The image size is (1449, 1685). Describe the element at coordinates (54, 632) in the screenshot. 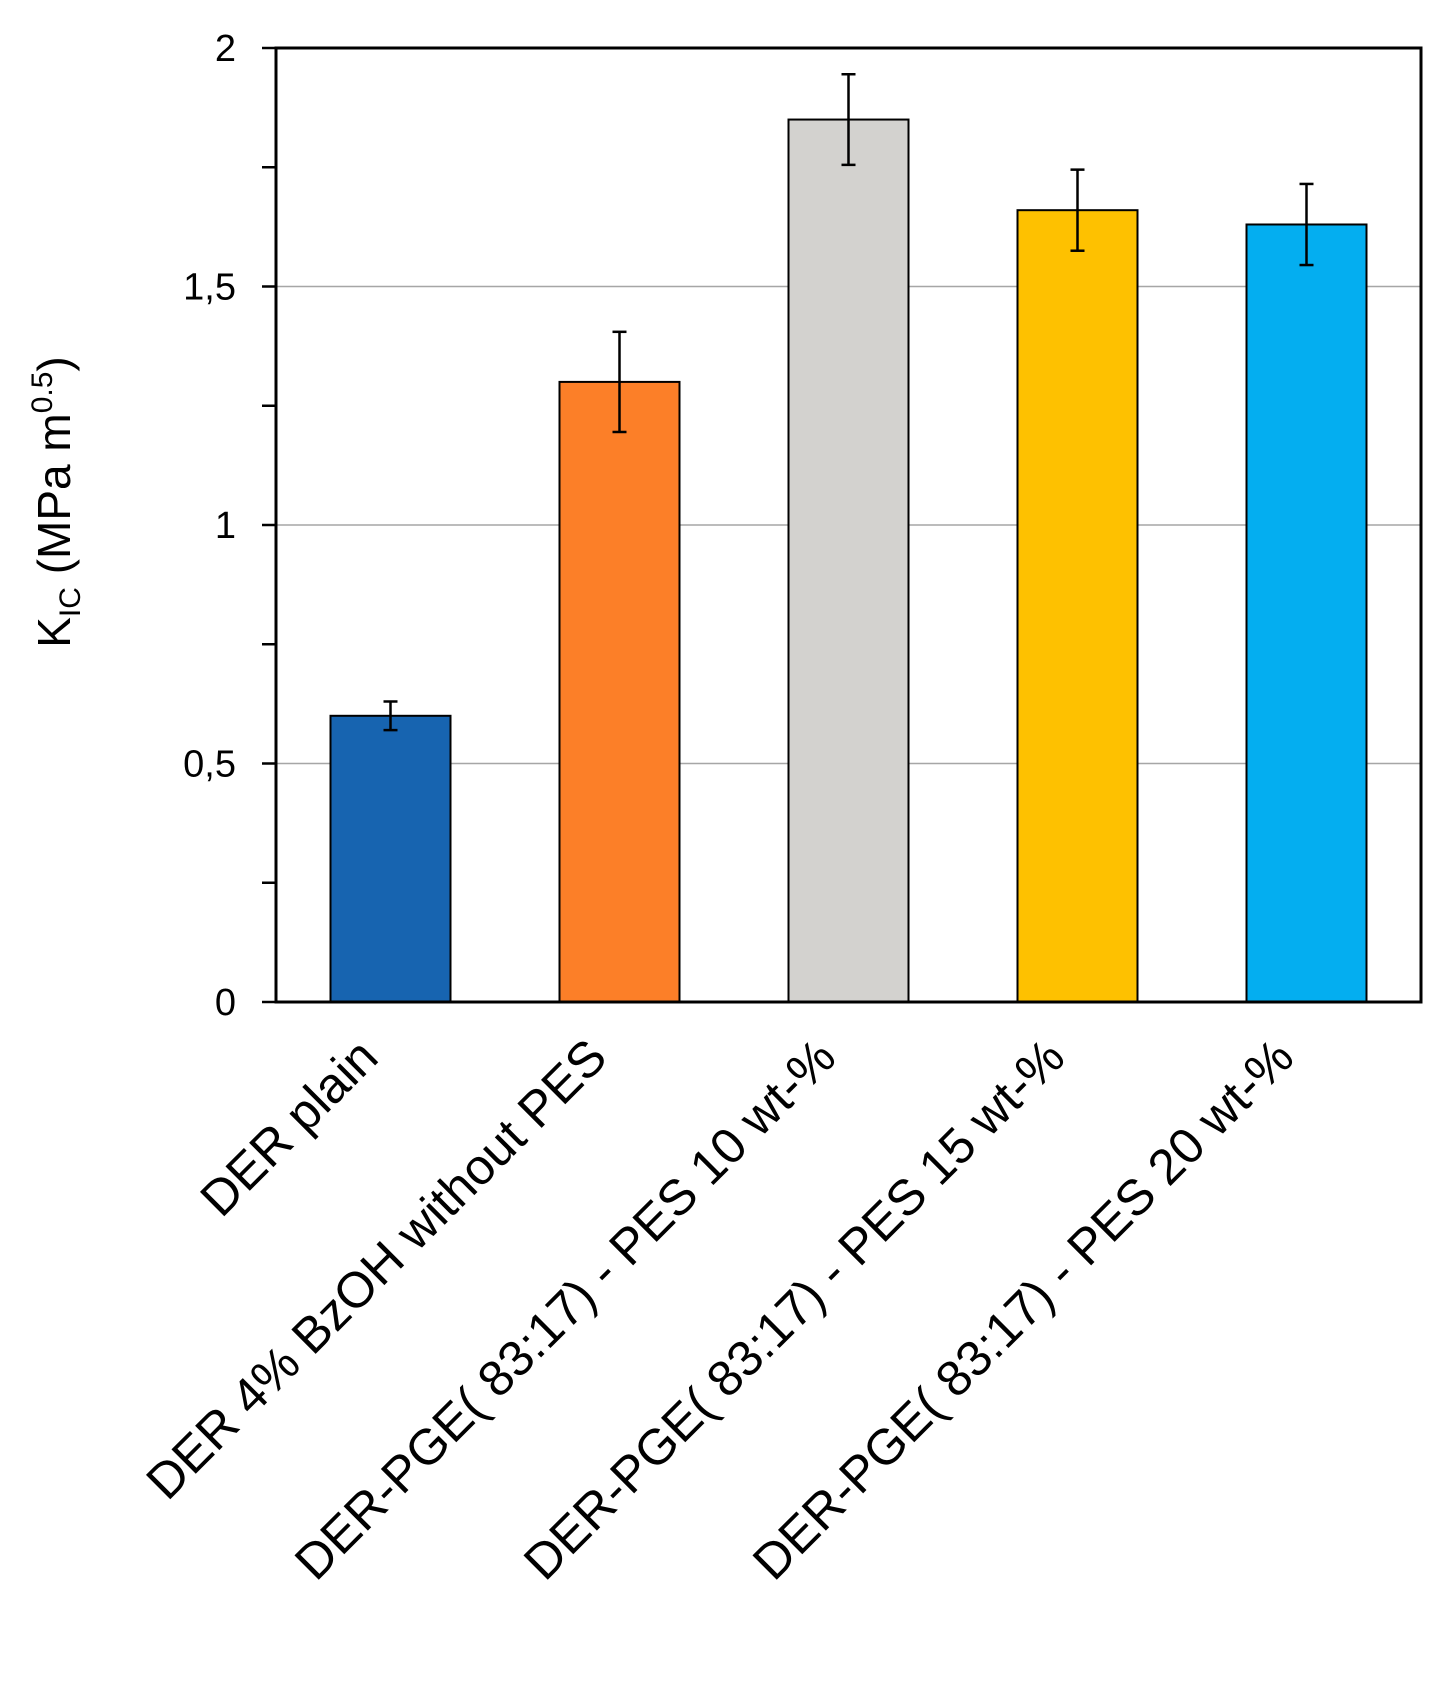

I see `y-label-symbol: K` at that location.